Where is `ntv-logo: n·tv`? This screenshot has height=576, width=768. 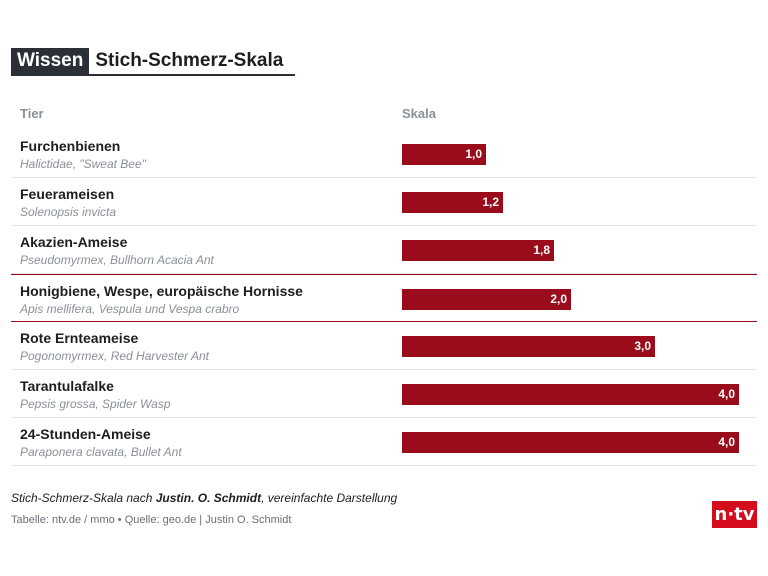 ntv-logo: n·tv is located at coordinates (734, 514).